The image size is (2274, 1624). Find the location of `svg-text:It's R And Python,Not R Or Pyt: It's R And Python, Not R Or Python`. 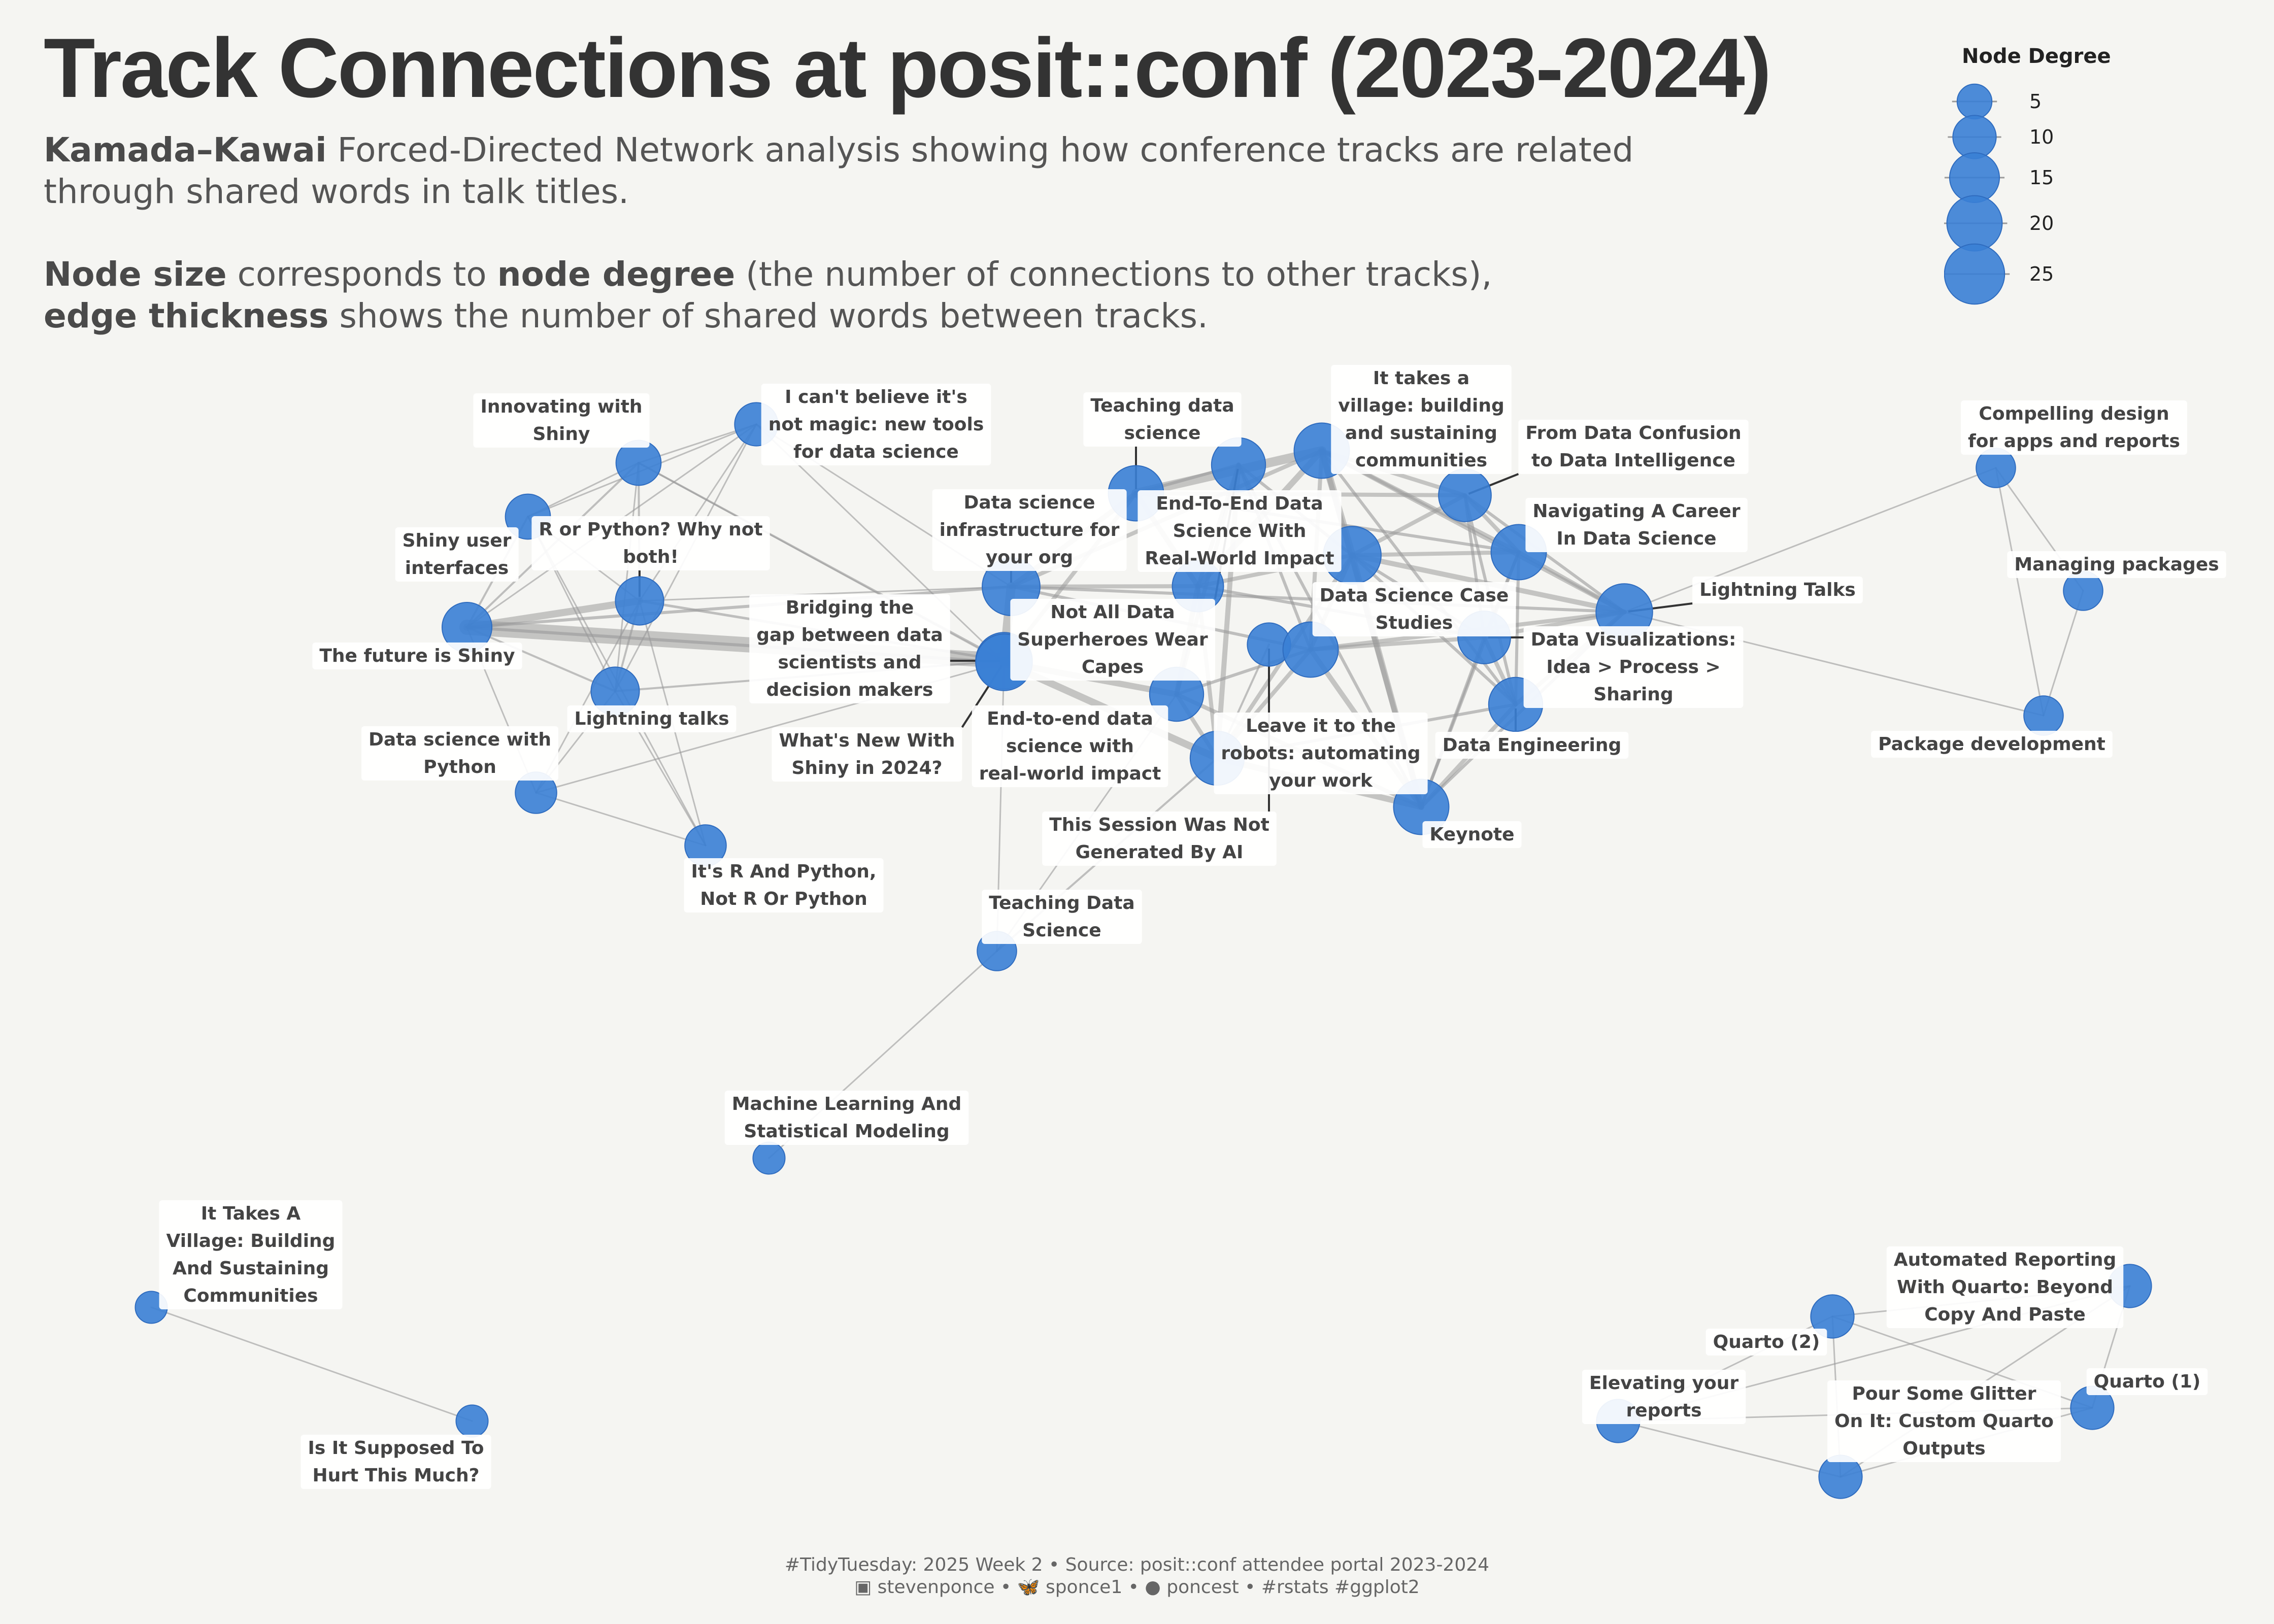

svg-text:It's R And Python,Not R Or Pyt: It's R And Python, Not R Or Python is located at coordinates (783, 885).